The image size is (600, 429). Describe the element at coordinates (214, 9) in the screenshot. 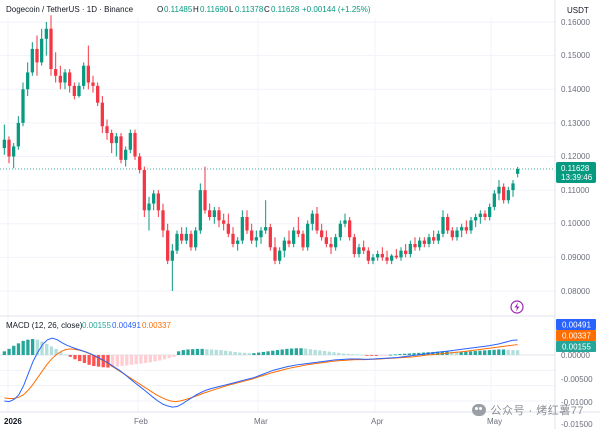

I see `ohlc-high-value: 0.11690` at that location.